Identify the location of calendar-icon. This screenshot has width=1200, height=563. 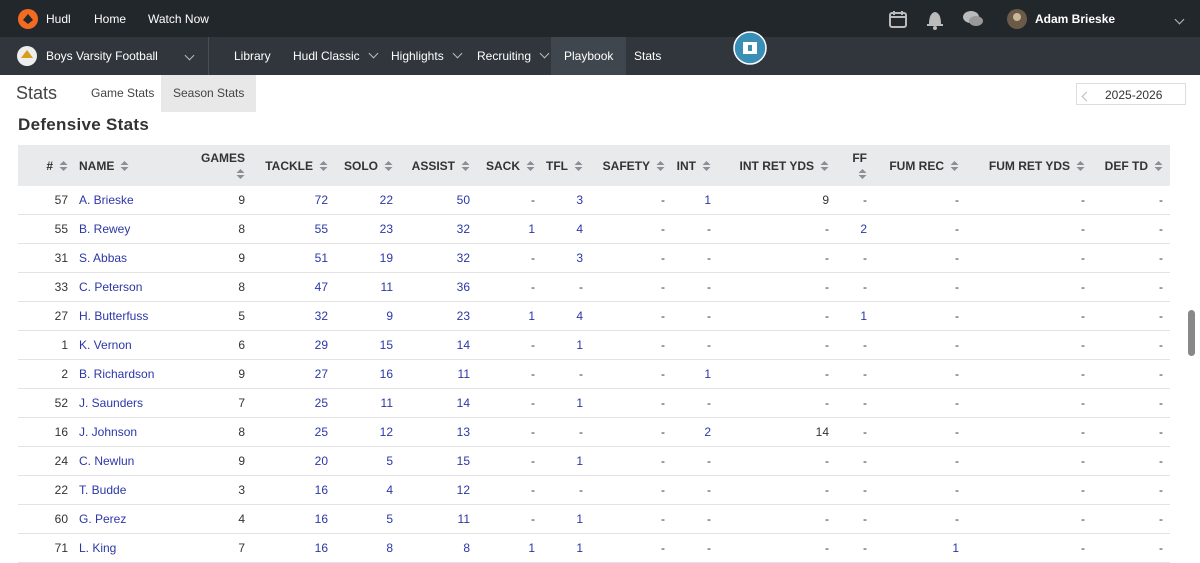
(898, 19).